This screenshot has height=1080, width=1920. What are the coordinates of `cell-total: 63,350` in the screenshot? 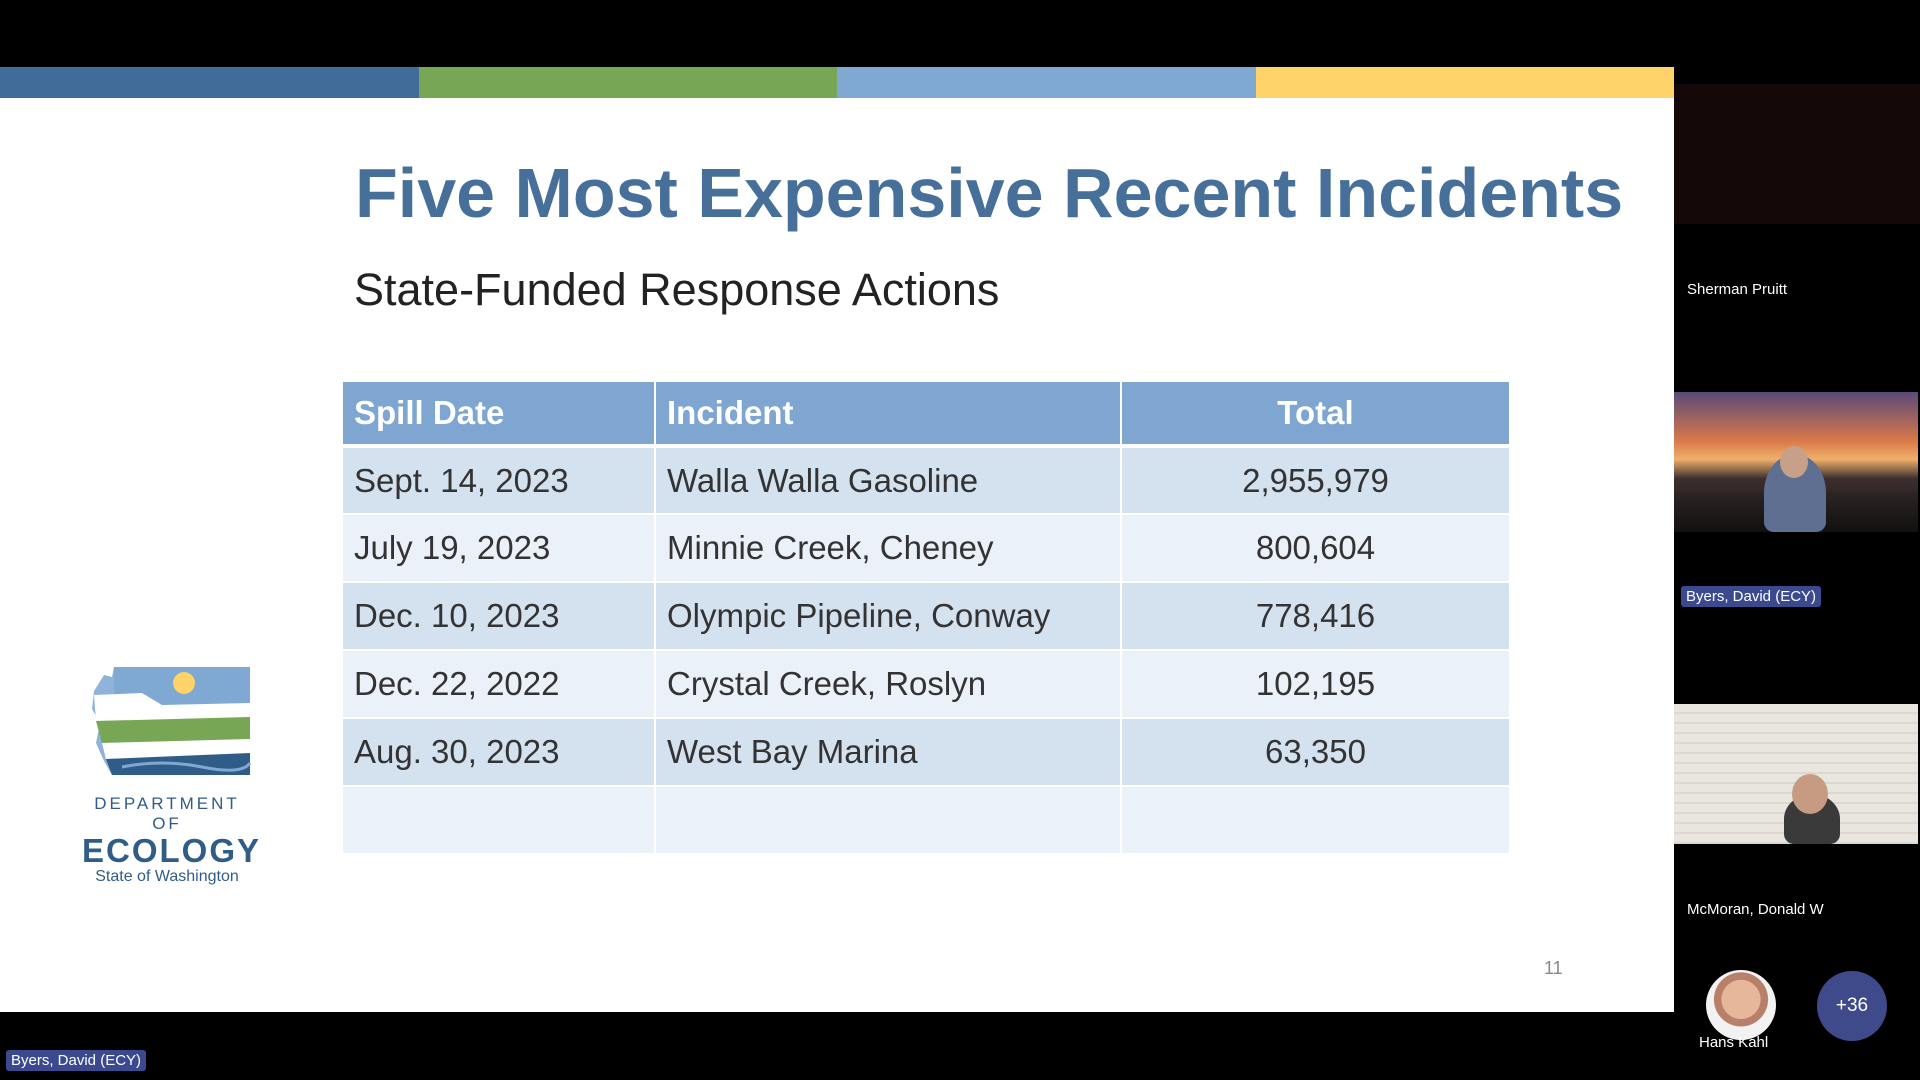 It's located at (1315, 752).